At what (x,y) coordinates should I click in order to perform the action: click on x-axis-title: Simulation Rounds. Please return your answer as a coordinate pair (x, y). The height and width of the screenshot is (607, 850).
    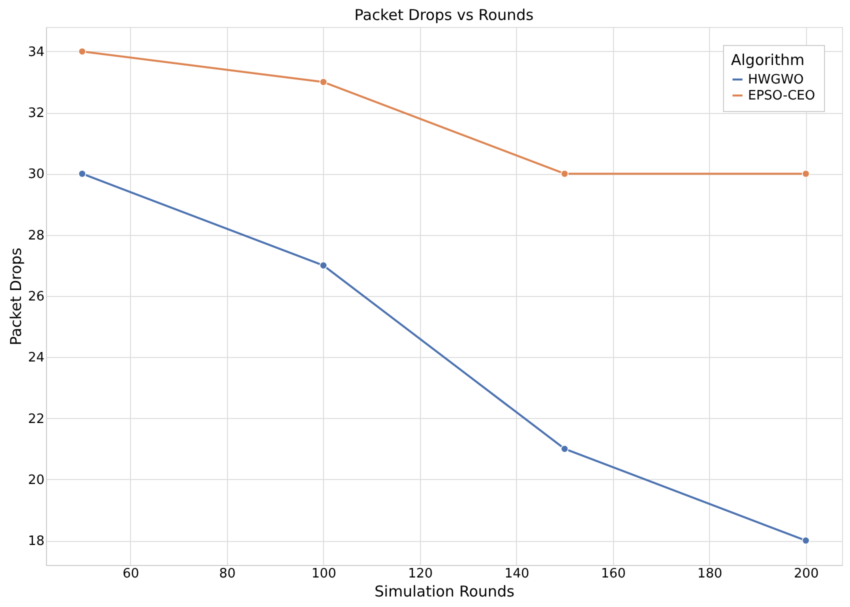
    Looking at the image, I should click on (444, 591).